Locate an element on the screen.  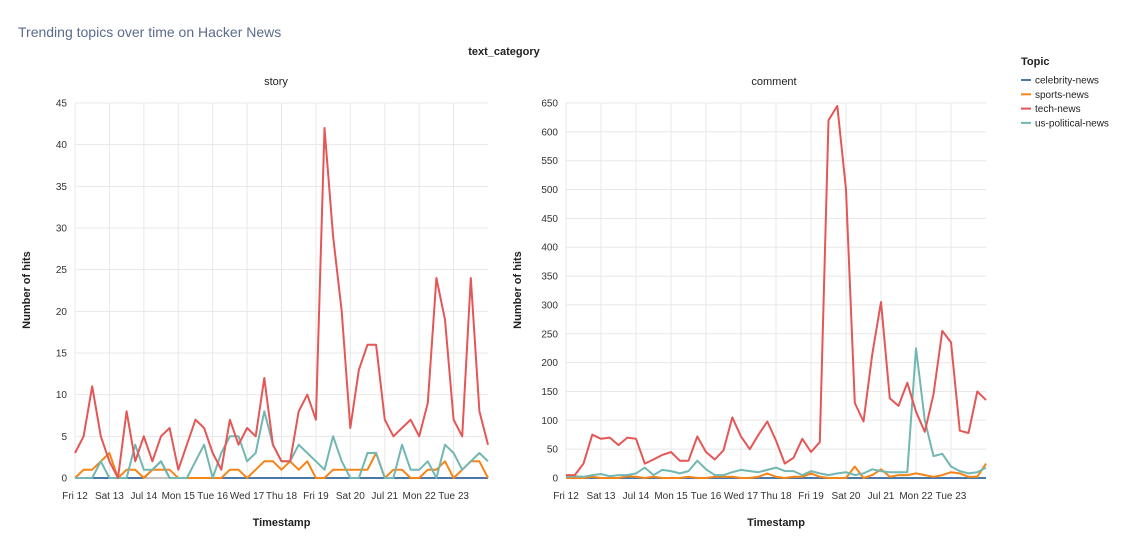
y-tick-label: 550 is located at coordinates (549, 161).